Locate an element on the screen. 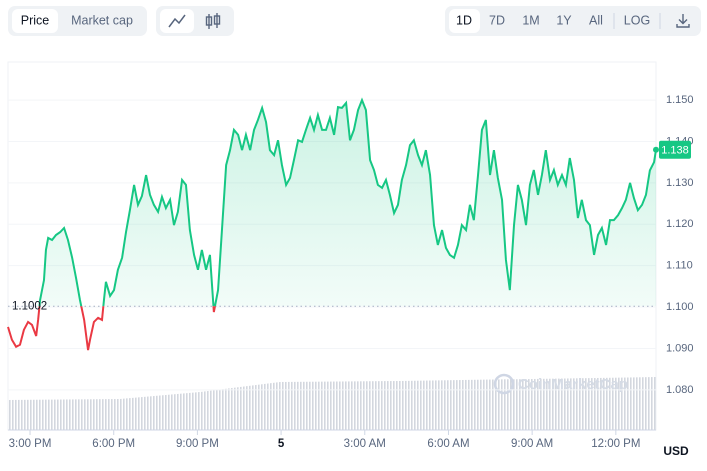  price-tag-label: 1.138 is located at coordinates (675, 151).